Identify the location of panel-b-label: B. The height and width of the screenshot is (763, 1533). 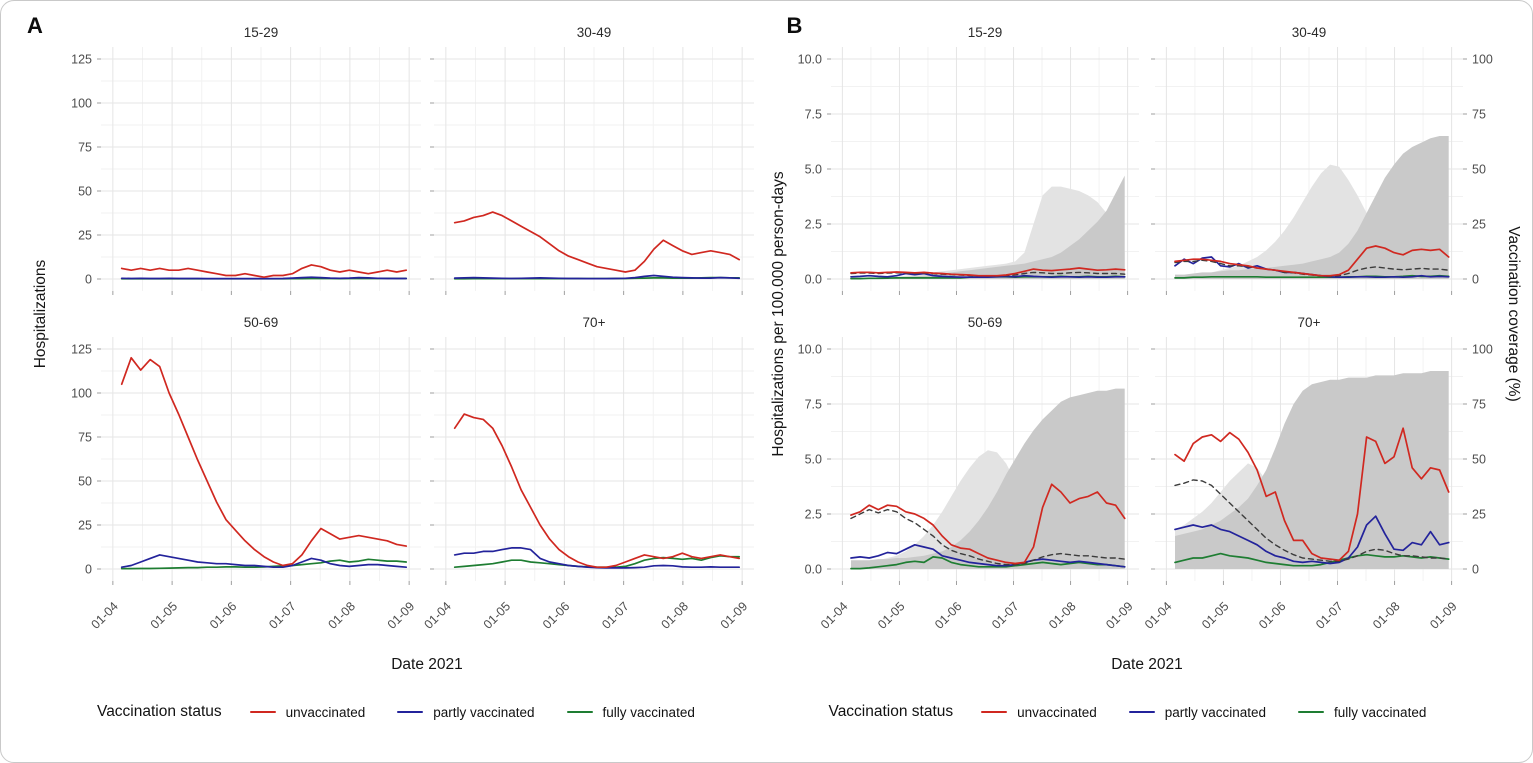
(794, 25).